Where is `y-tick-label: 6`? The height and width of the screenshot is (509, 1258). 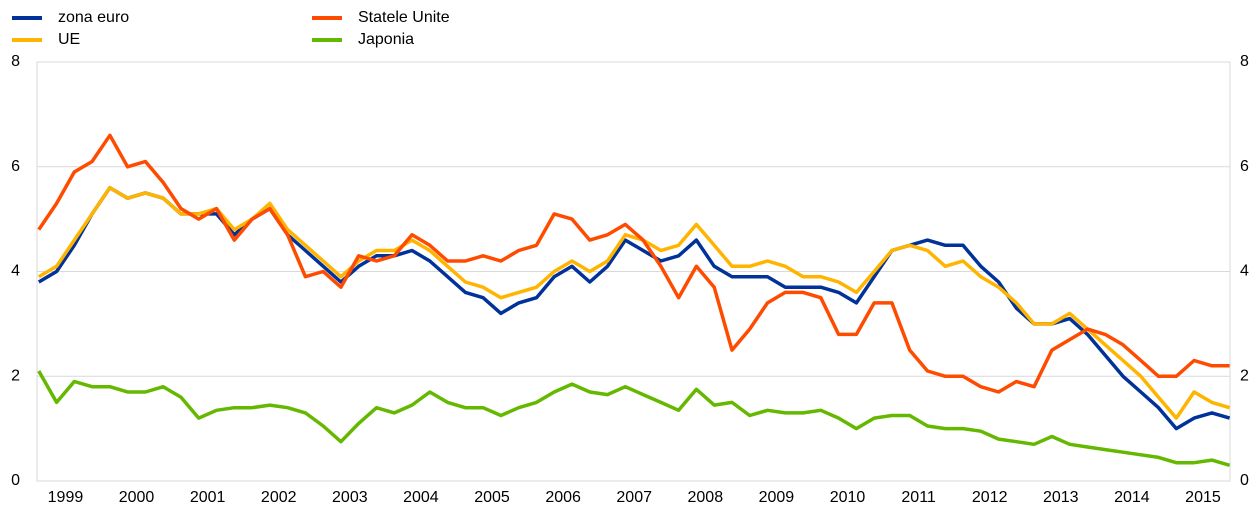 y-tick-label: 6 is located at coordinates (15, 166).